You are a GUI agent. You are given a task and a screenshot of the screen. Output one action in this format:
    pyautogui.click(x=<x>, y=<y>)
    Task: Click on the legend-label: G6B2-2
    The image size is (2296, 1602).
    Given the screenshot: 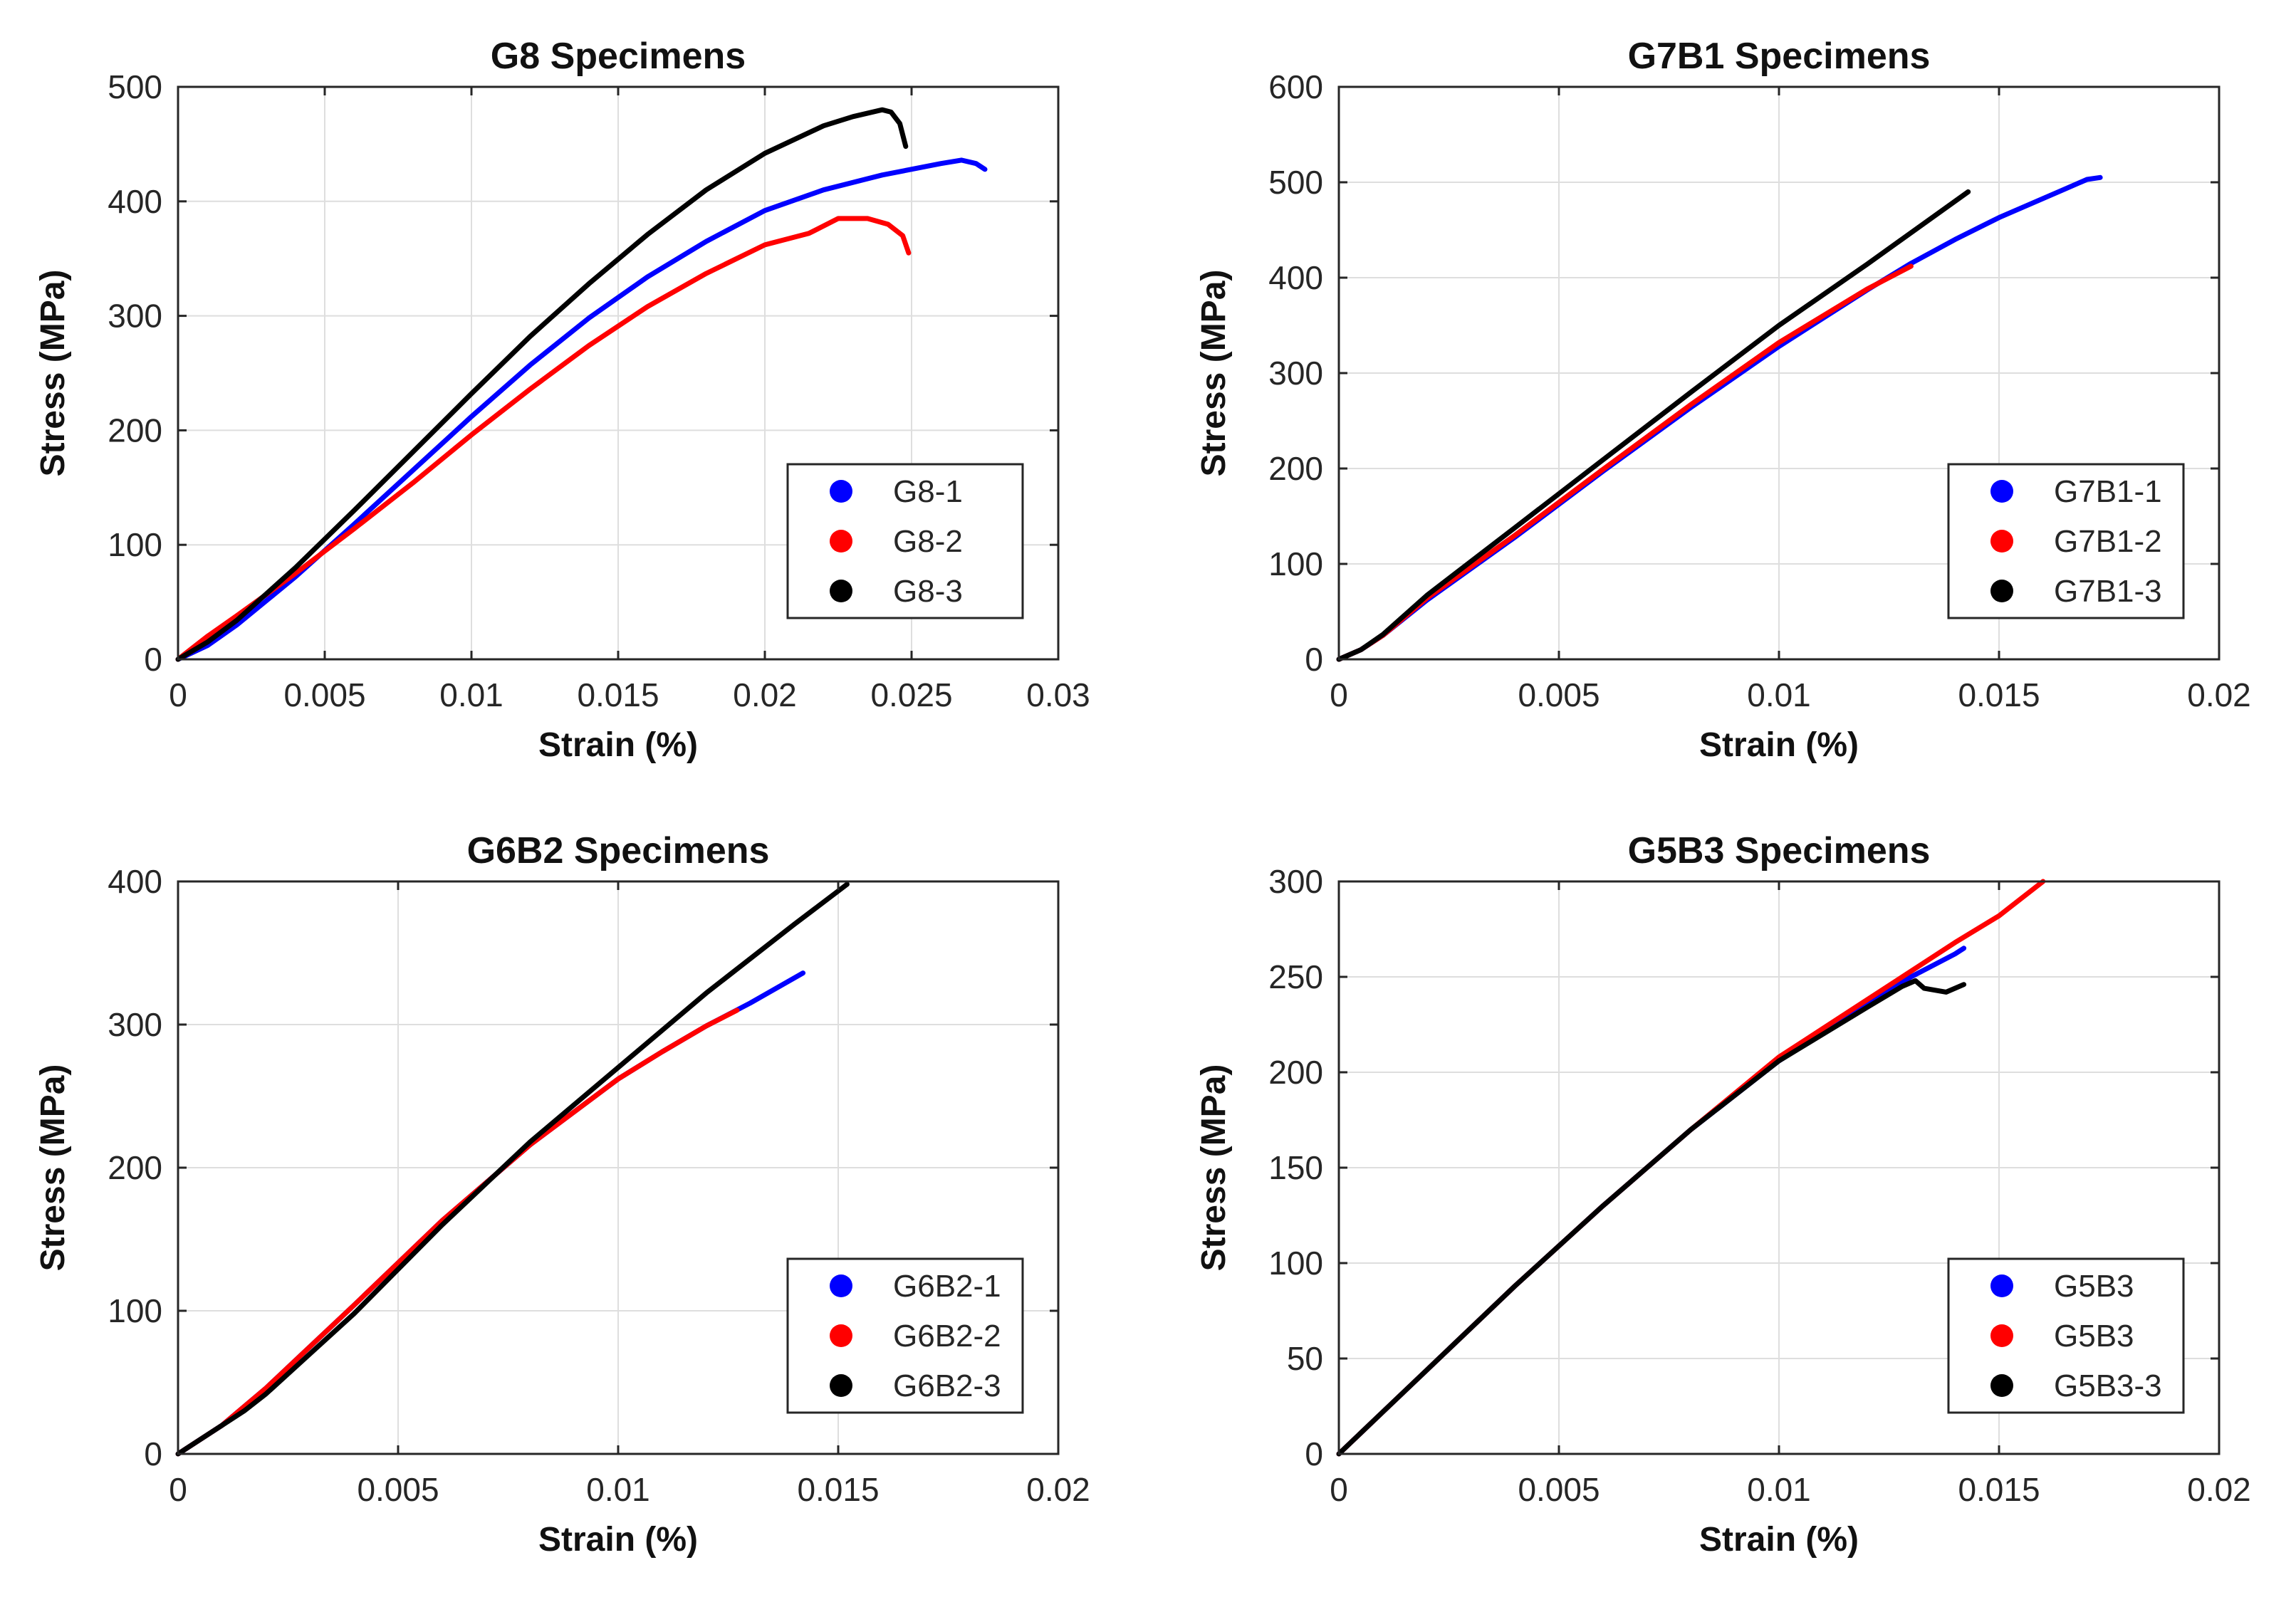 What is the action you would take?
    pyautogui.click(x=947, y=1336)
    